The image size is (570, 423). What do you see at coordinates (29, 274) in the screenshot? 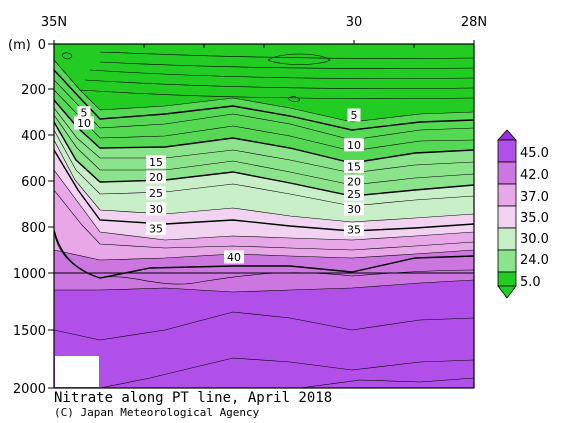
I see `y-tick-label-1000: 1000` at bounding box center [29, 274].